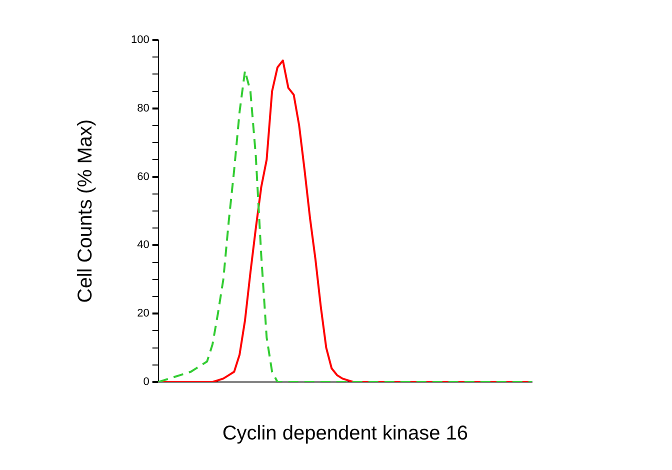 This screenshot has width=672, height=470. Describe the element at coordinates (143, 314) in the screenshot. I see `y-tick-label: 20` at that location.